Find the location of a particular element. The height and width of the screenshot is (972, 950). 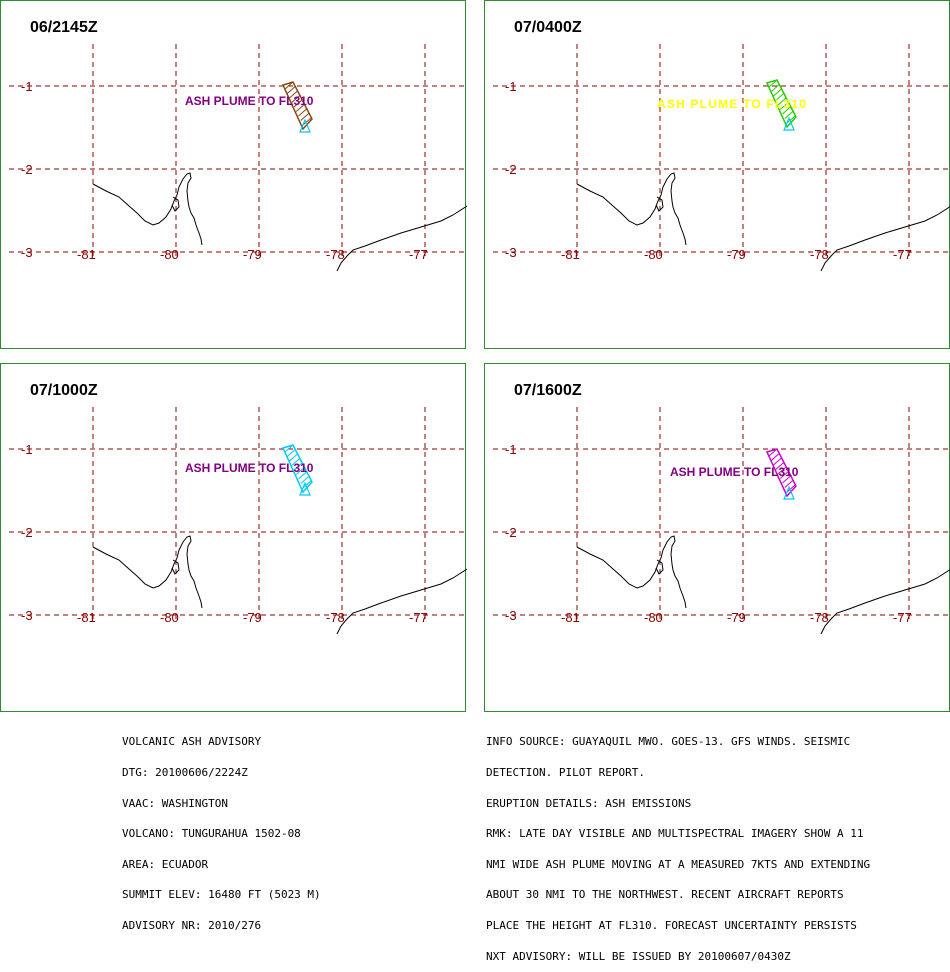

advisory-line: AREA: ECUADOR is located at coordinates (165, 864).